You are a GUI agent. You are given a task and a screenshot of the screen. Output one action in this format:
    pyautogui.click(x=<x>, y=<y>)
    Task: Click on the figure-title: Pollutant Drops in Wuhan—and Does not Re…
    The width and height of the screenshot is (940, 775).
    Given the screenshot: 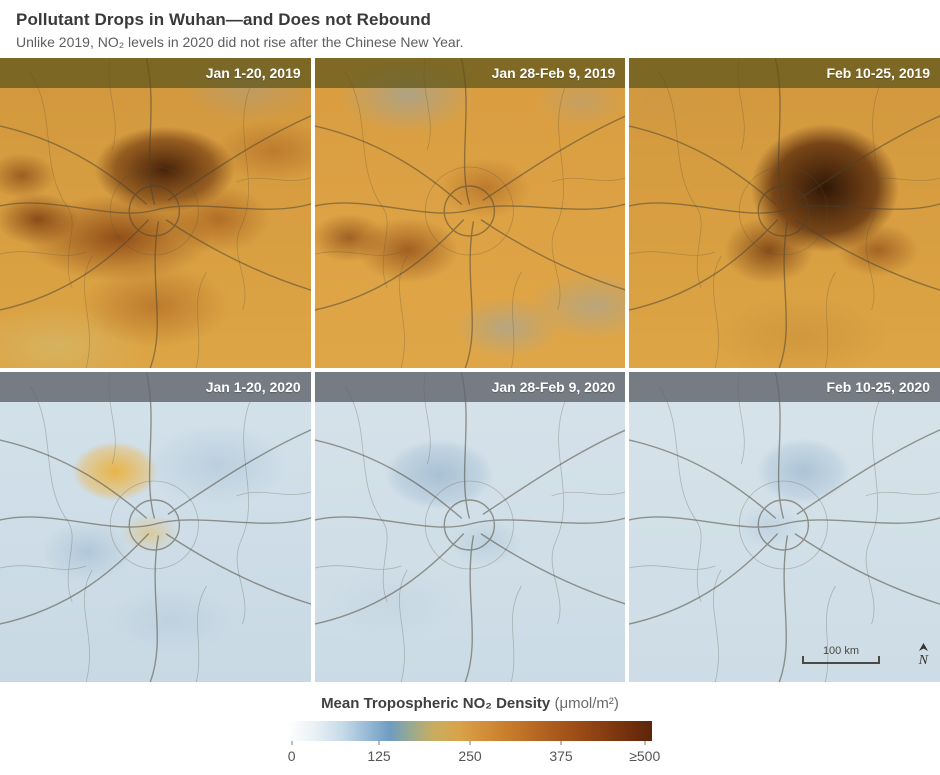 What is the action you would take?
    pyautogui.click(x=223, y=19)
    